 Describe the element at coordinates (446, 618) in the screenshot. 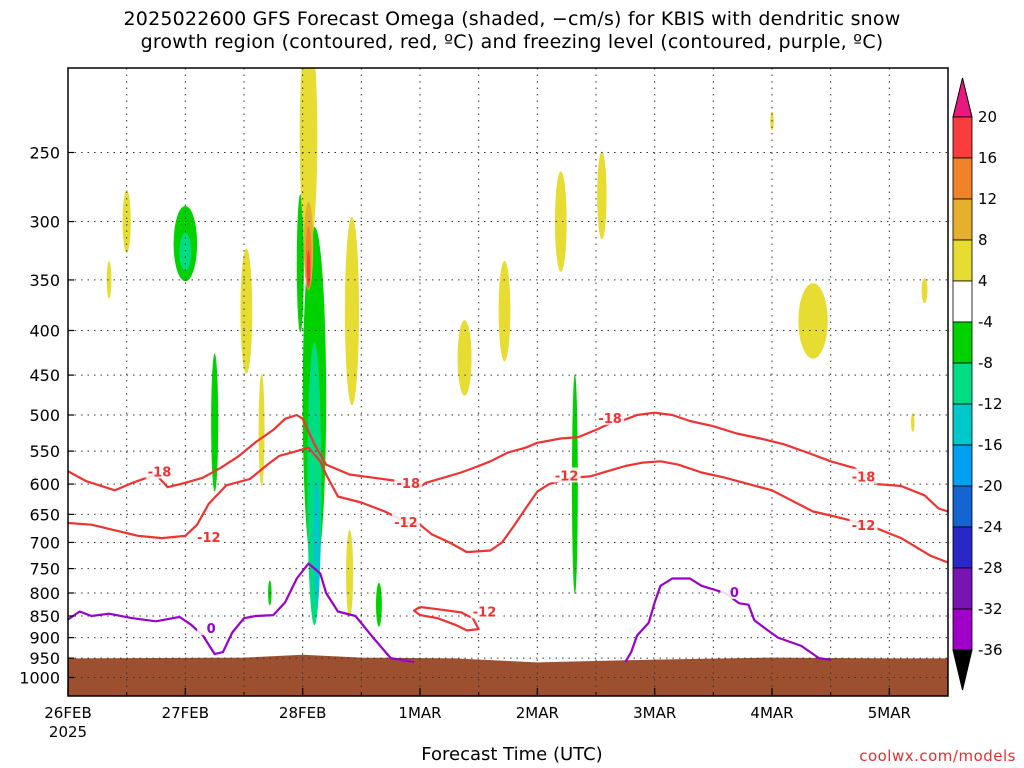

I see `contour--12 (closed)` at that location.